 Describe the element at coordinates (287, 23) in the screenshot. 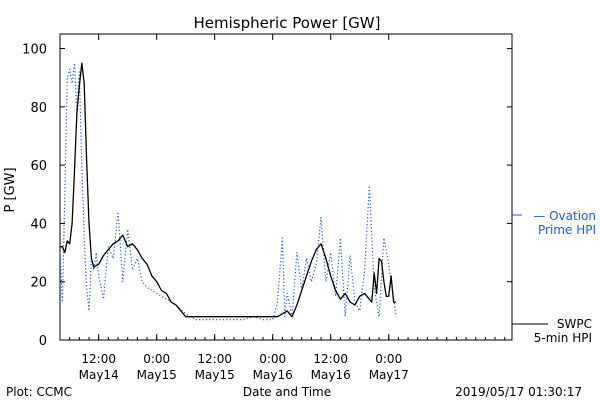

I see `chart-title: Hemispheric Power [GW]` at that location.